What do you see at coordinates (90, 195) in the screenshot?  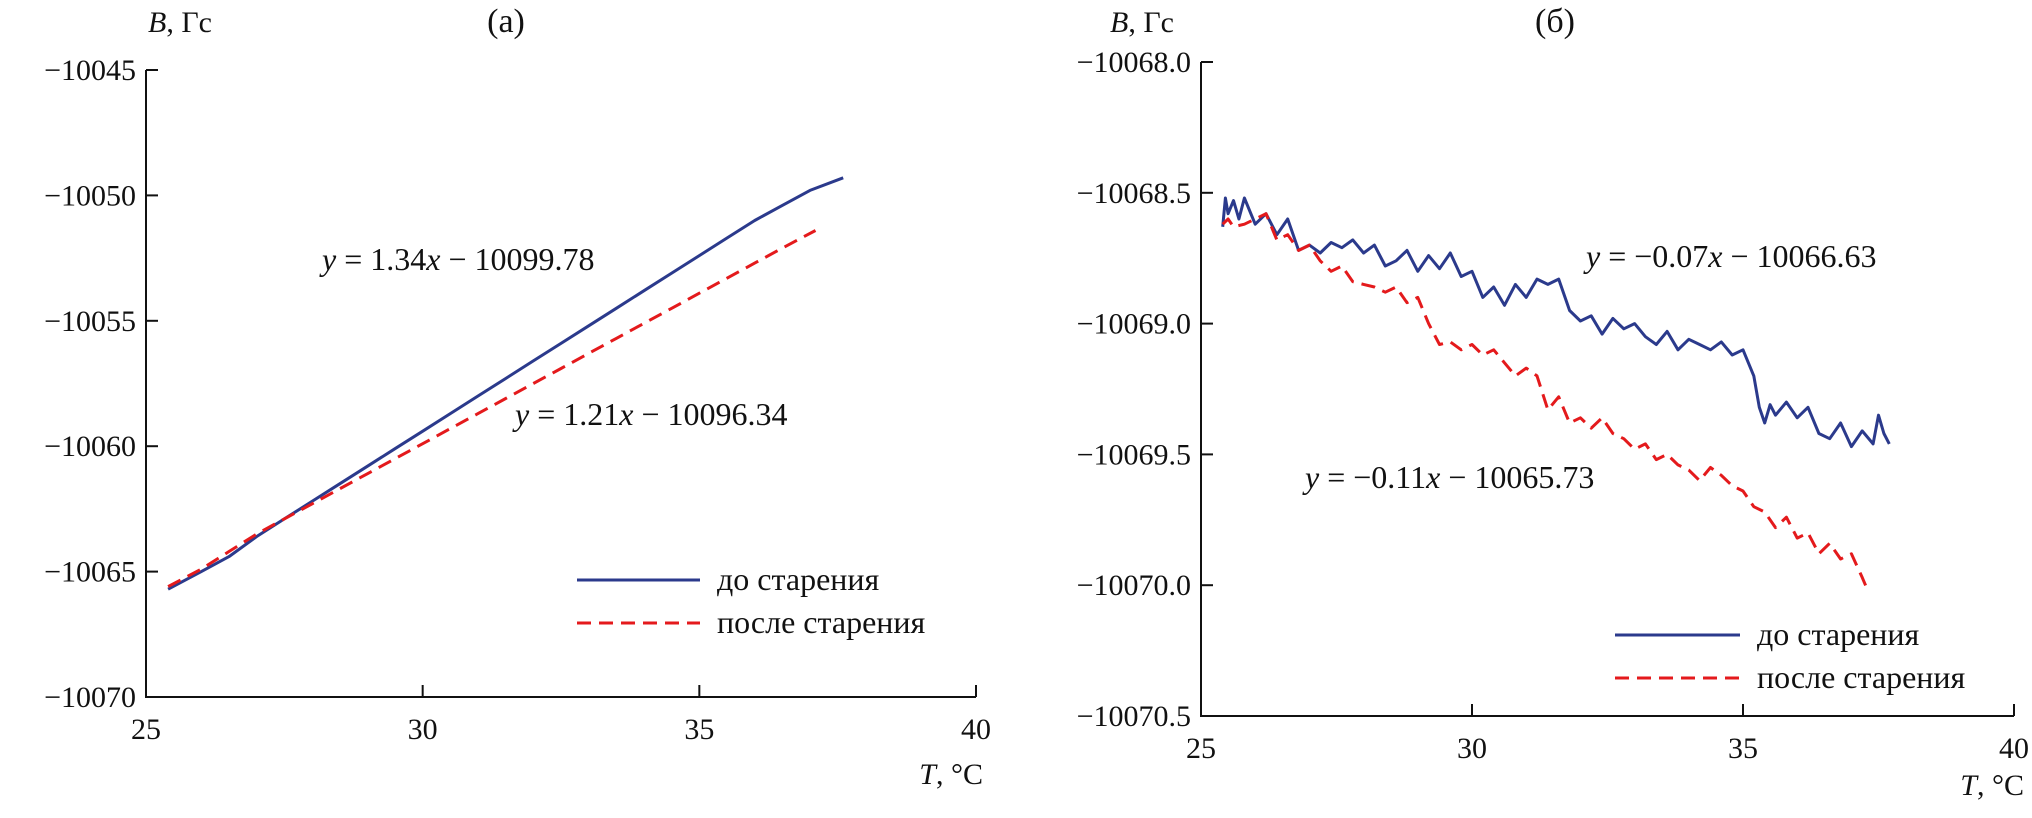 I see `y-tick-label: −10050` at bounding box center [90, 195].